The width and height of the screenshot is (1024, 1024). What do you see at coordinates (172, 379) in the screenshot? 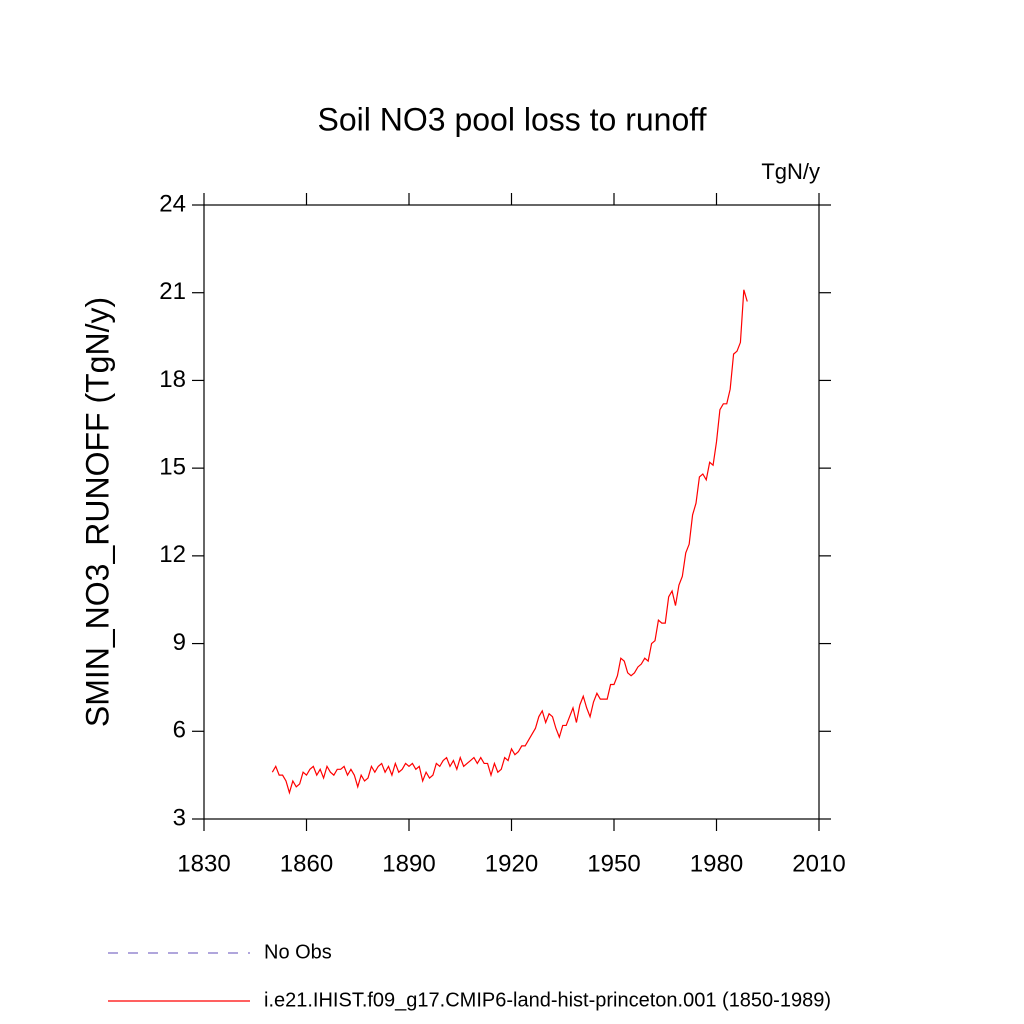
I see `y-tick-label: 18` at bounding box center [172, 379].